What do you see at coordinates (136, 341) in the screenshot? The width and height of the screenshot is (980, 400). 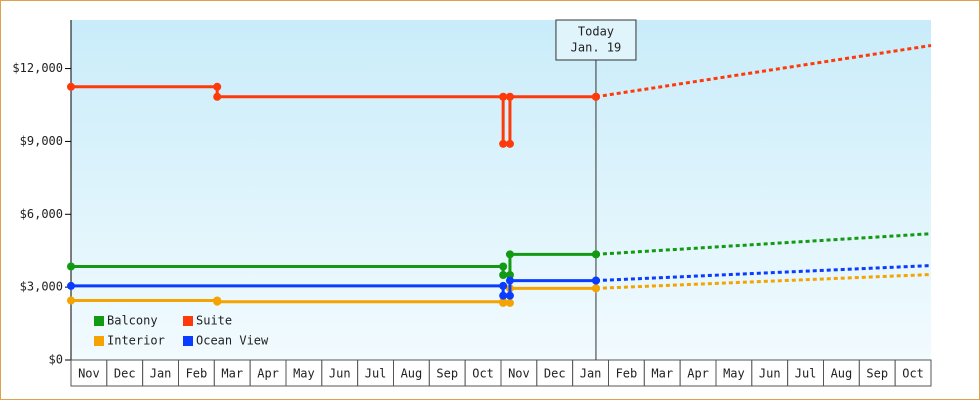 I see `legend-label: Interior` at bounding box center [136, 341].